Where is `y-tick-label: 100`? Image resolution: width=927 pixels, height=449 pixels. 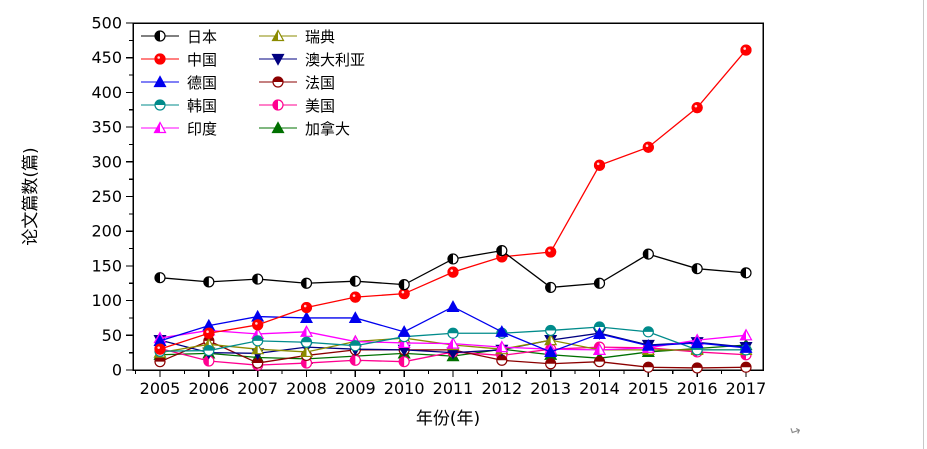
y-tick-label: 100 is located at coordinates (106, 300).